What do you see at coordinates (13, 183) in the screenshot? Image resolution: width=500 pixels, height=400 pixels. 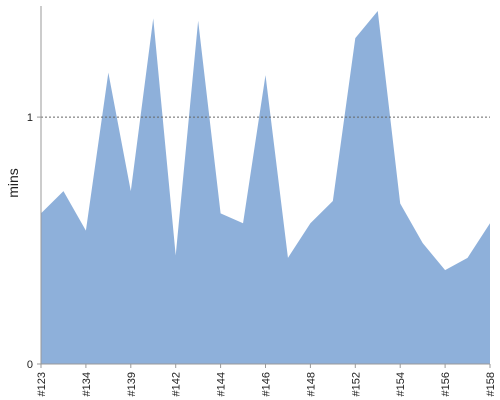 I see `y-axis-title: mins` at bounding box center [13, 183].